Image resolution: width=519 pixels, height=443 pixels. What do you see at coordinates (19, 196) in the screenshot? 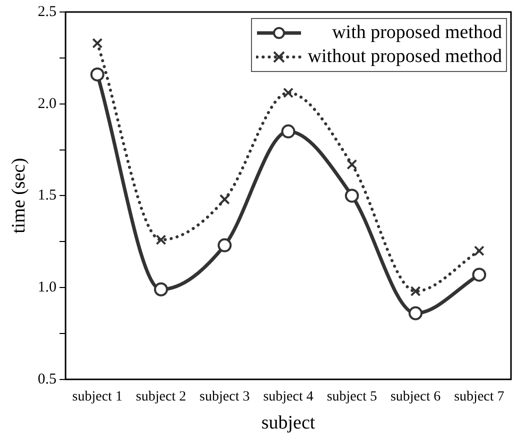
I see `y-axis-title: time (sec)` at bounding box center [19, 196].